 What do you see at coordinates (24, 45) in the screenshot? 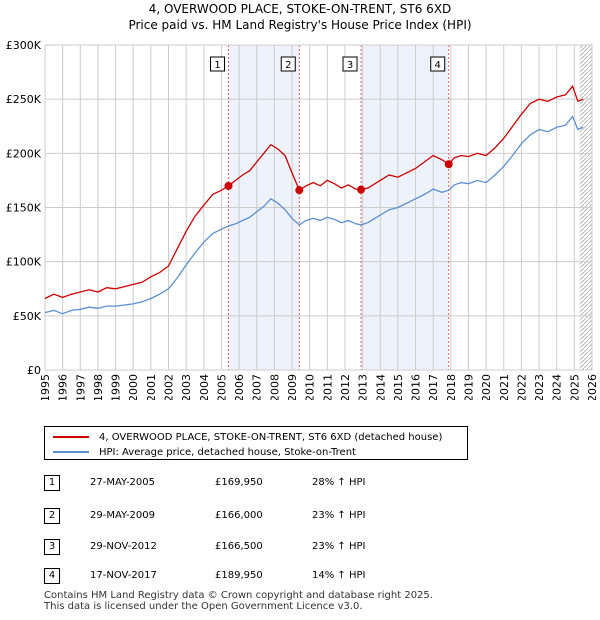
I see `y-tick-label: £300K` at bounding box center [24, 45].